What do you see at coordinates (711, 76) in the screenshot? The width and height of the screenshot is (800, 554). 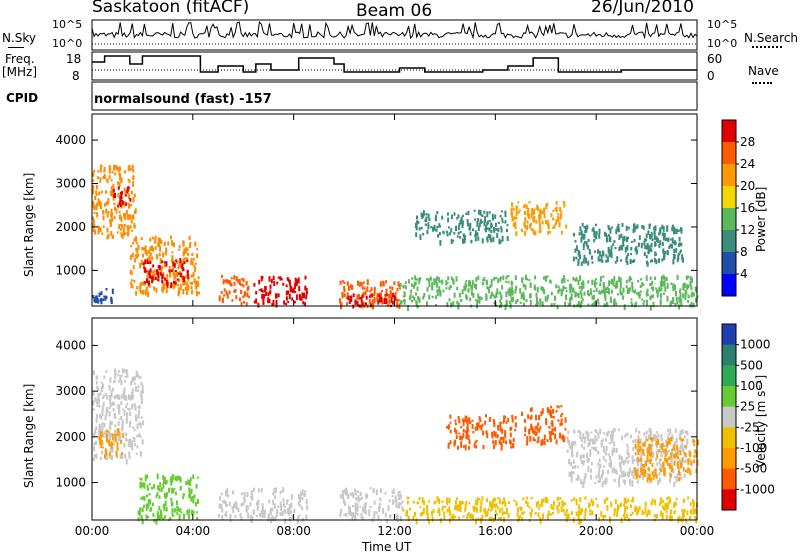 I see `nave-tick-low: 0` at bounding box center [711, 76].